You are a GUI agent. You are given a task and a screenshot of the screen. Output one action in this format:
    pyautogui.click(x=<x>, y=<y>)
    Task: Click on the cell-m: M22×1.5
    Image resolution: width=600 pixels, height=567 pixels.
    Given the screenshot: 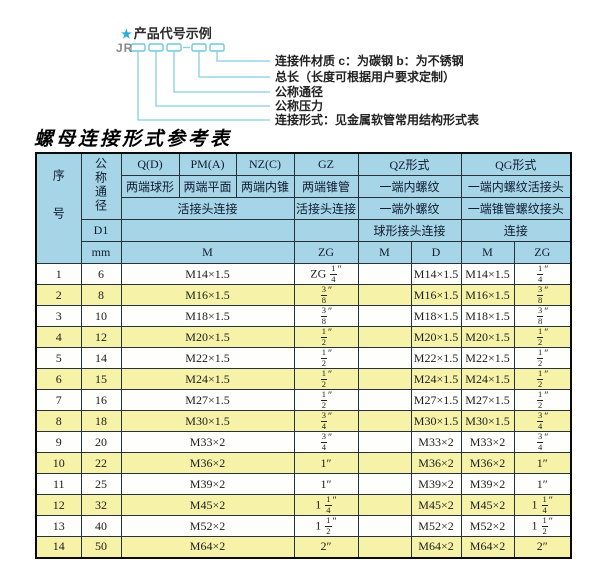 What is the action you would take?
    pyautogui.click(x=207, y=358)
    